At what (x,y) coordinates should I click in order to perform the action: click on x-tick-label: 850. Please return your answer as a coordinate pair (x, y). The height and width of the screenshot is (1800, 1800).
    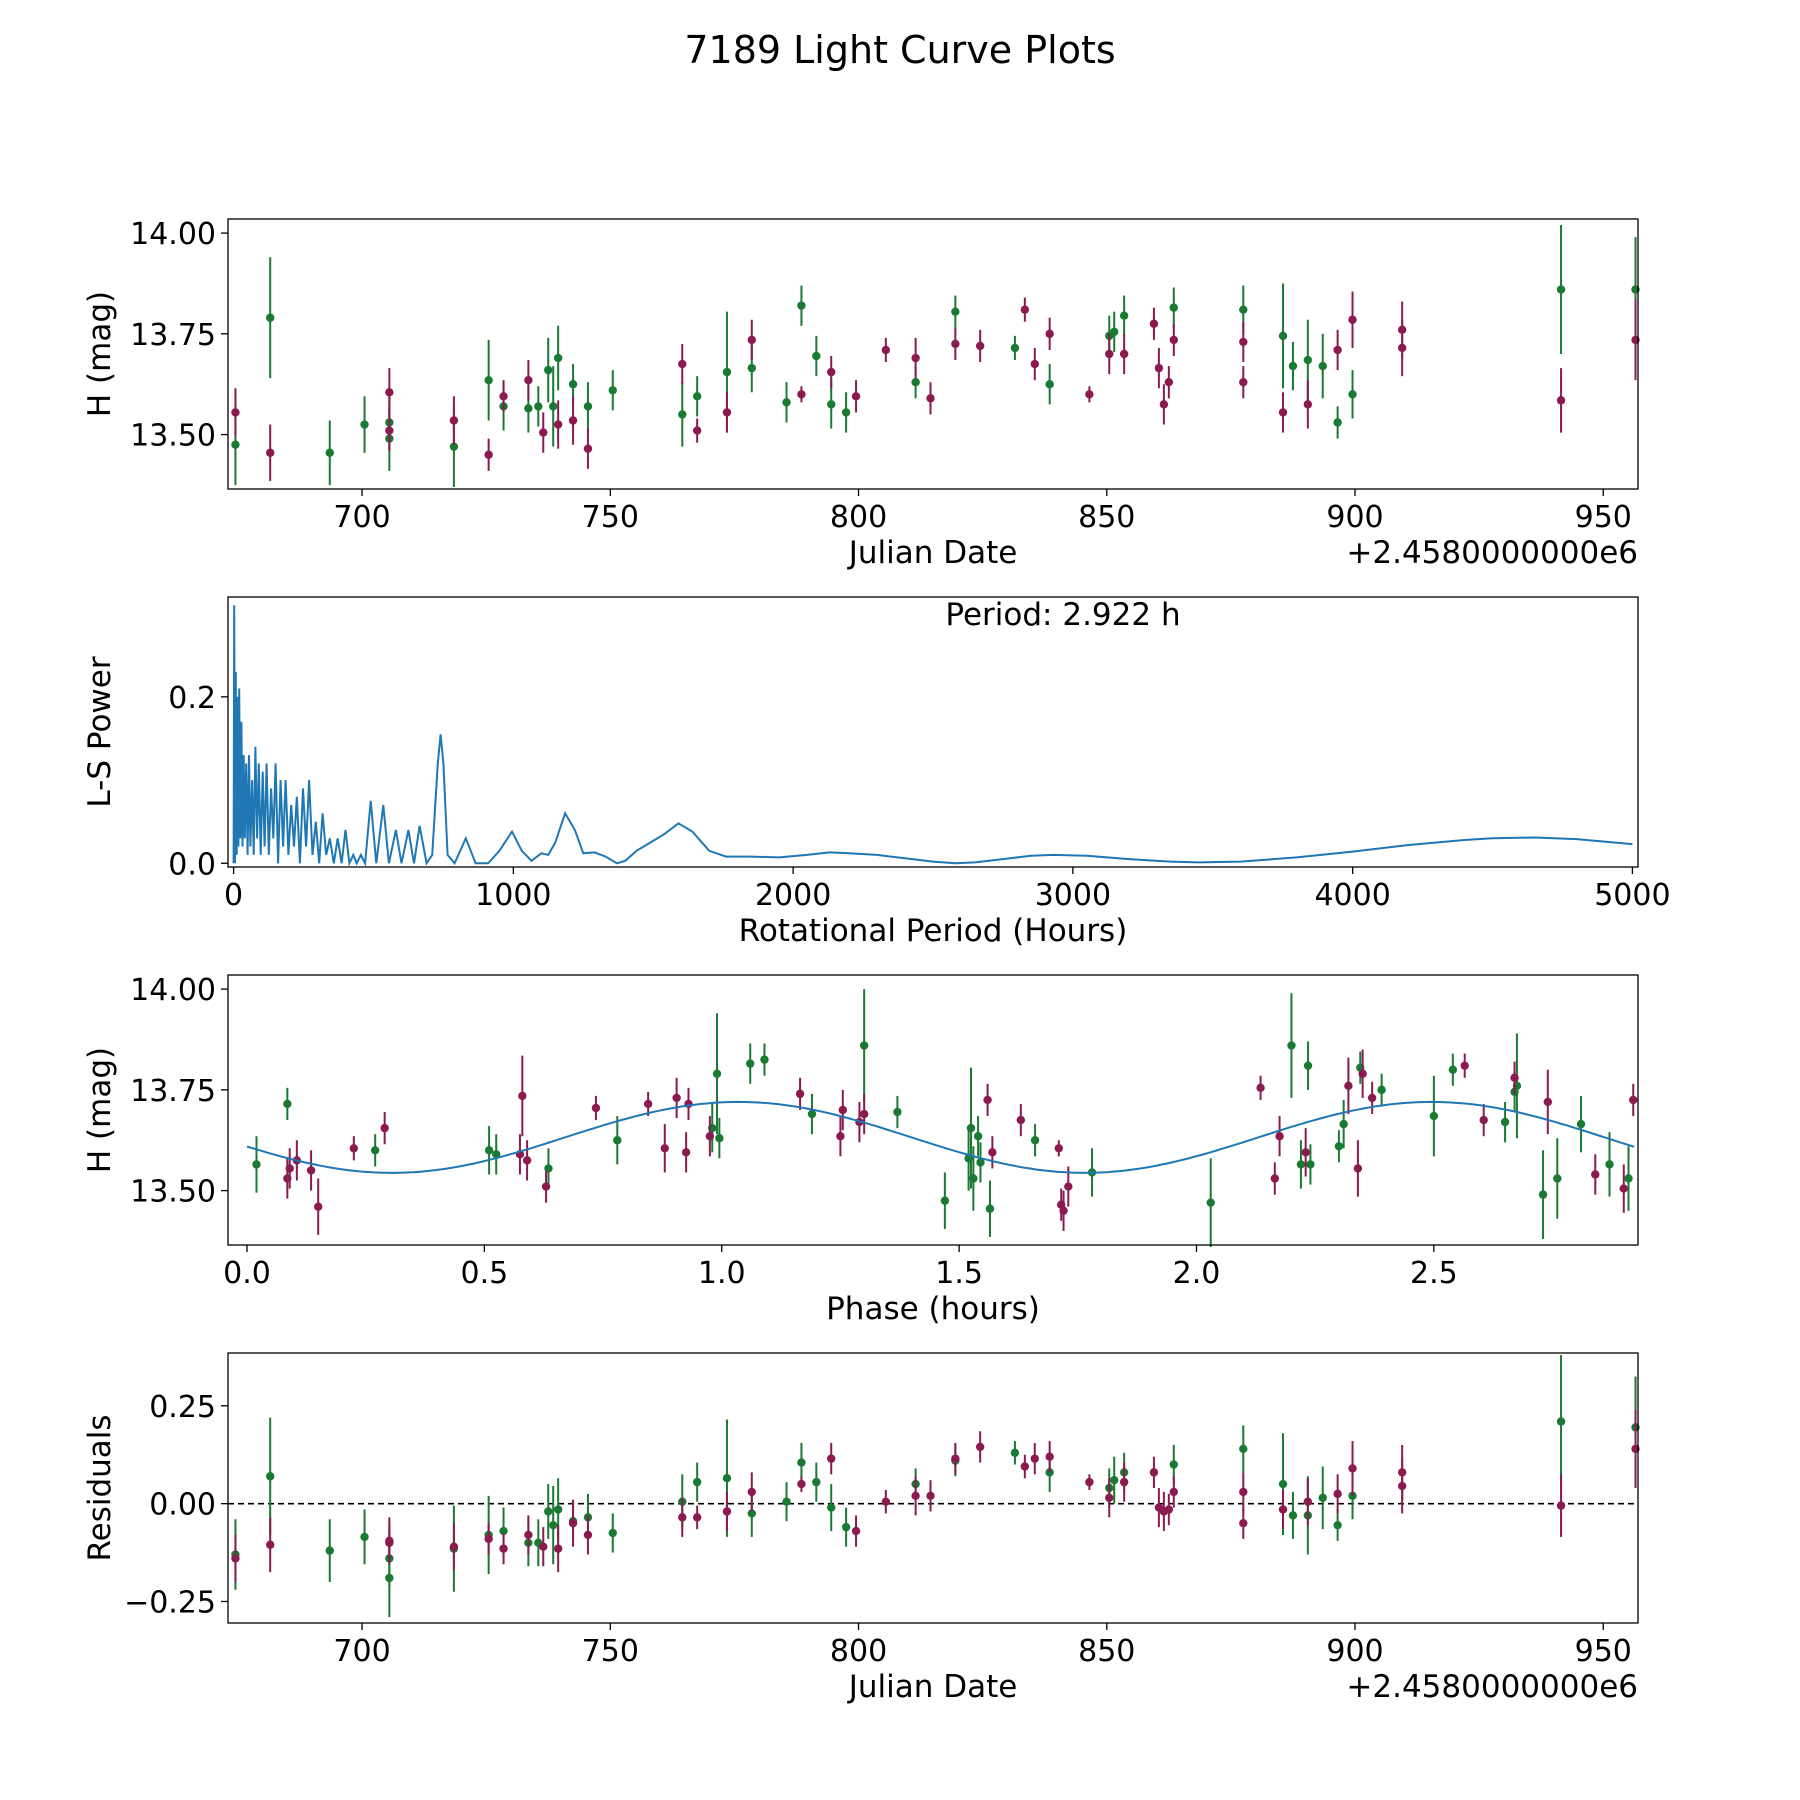
    Looking at the image, I should click on (1106, 1651).